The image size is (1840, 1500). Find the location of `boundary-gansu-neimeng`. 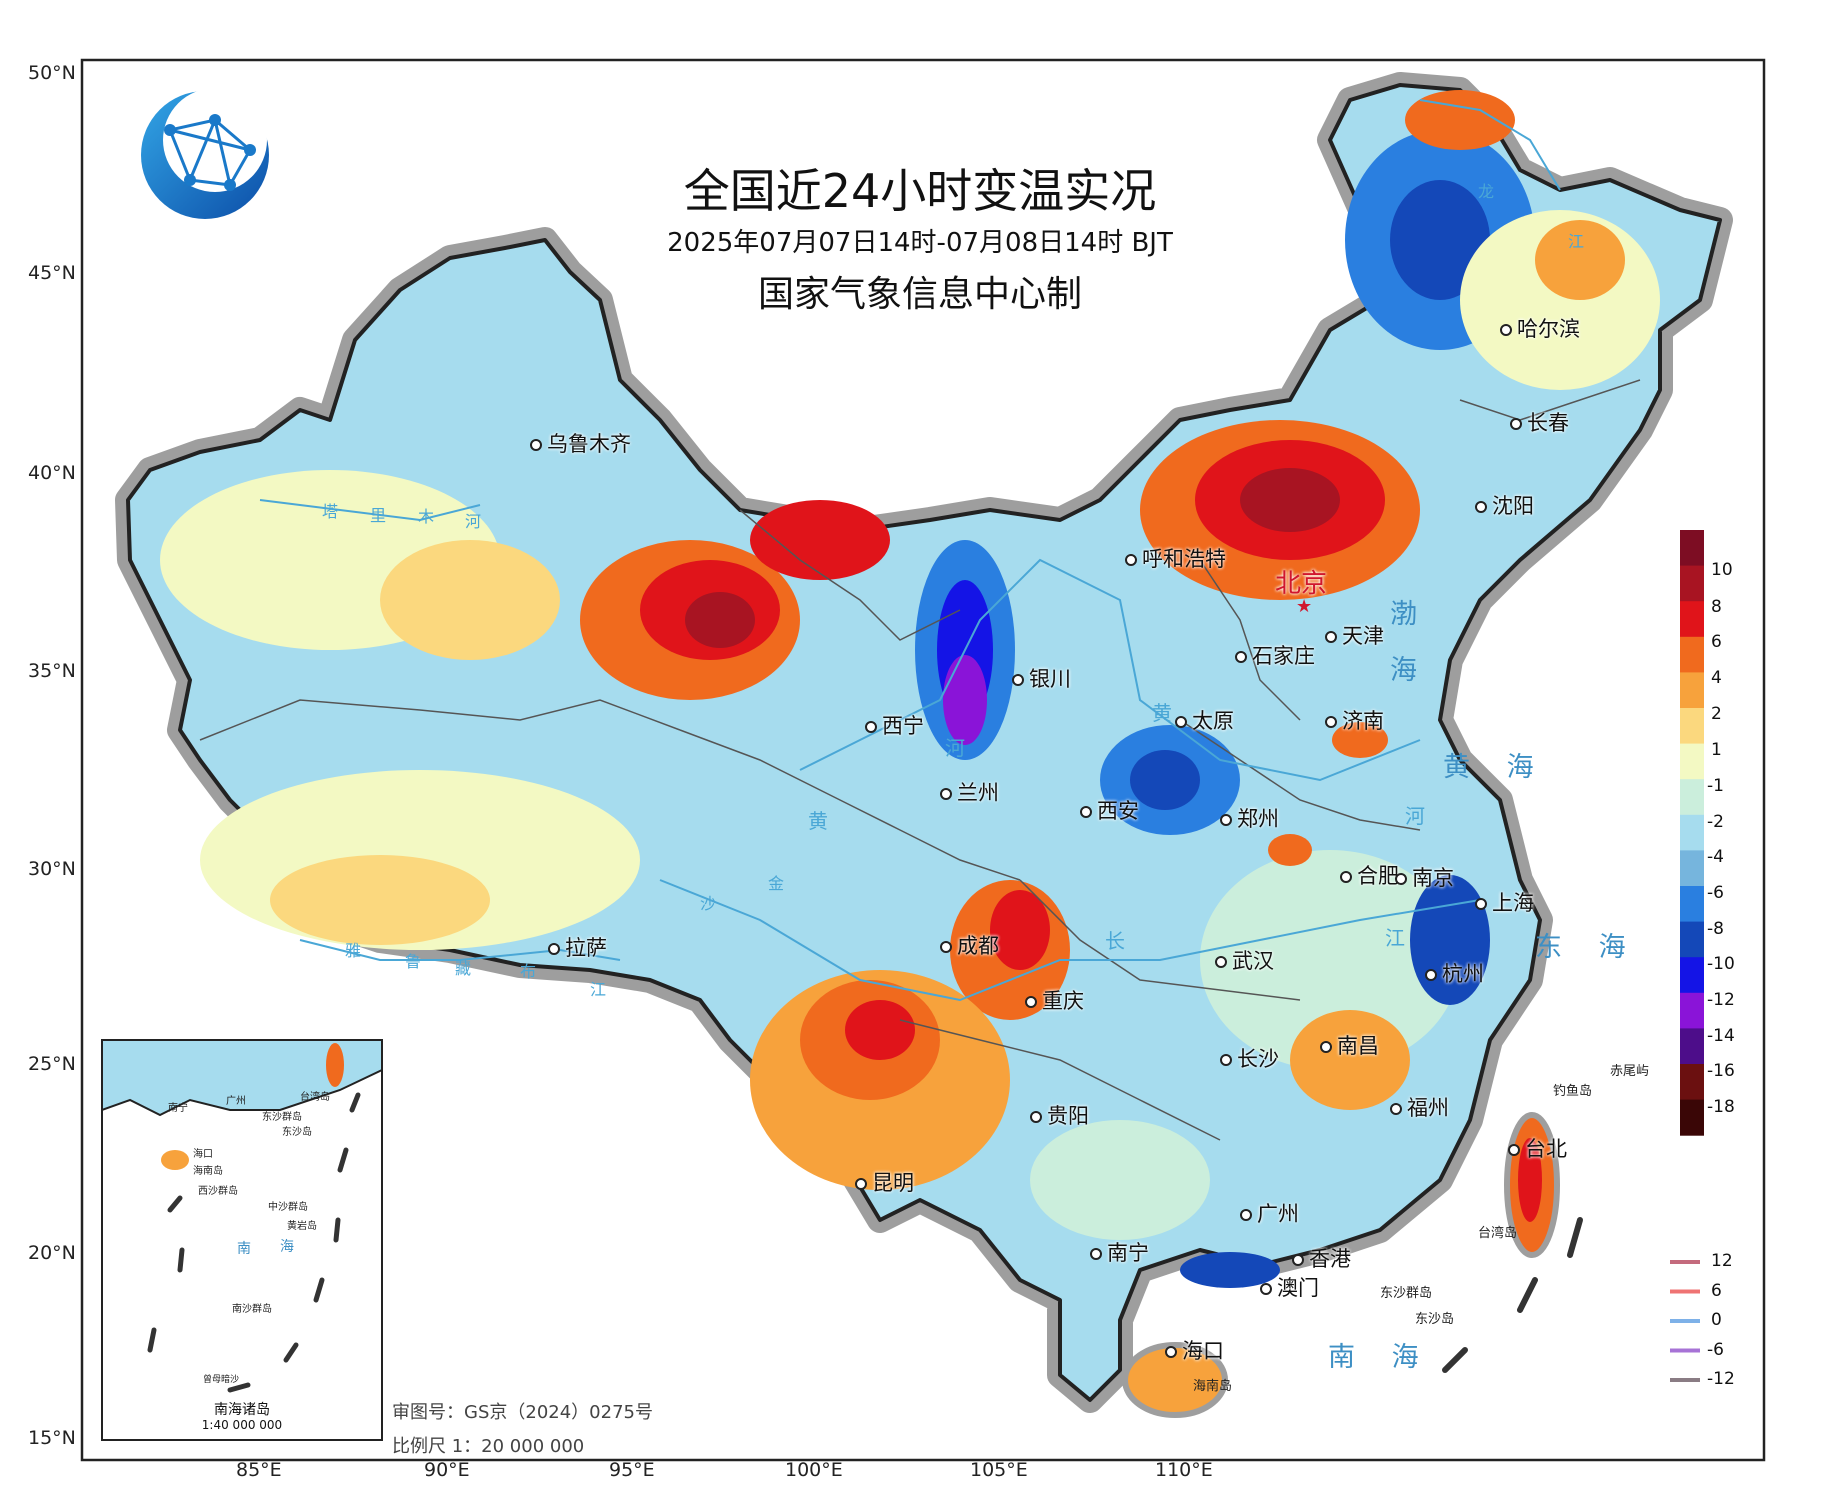

boundary-gansu-neimeng is located at coordinates (850, 575).